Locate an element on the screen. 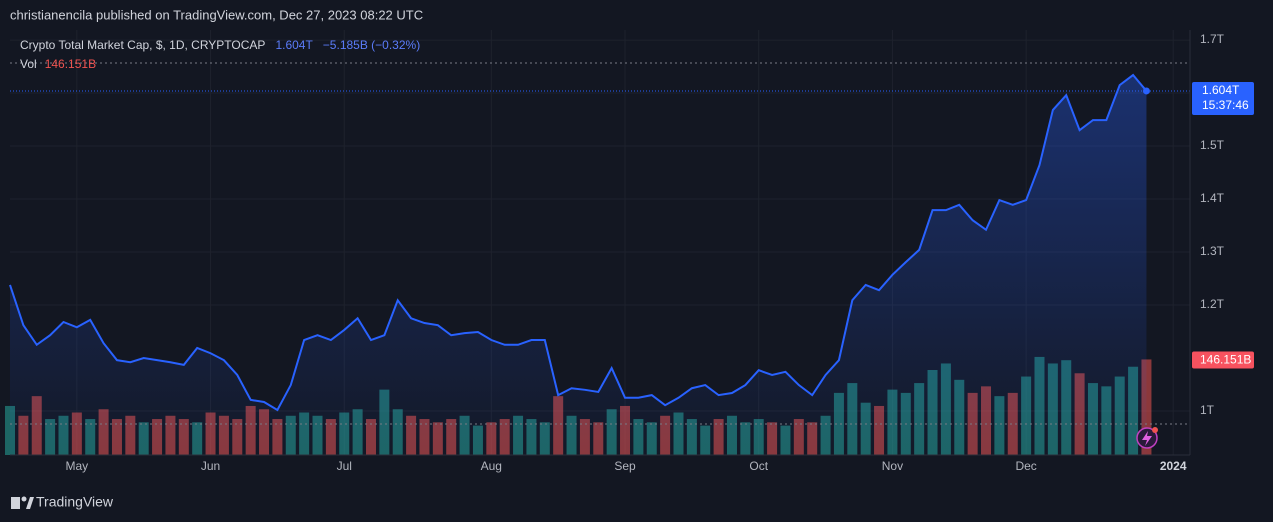 This screenshot has height=522, width=1273. legend-price: 1.604T is located at coordinates (294, 45).